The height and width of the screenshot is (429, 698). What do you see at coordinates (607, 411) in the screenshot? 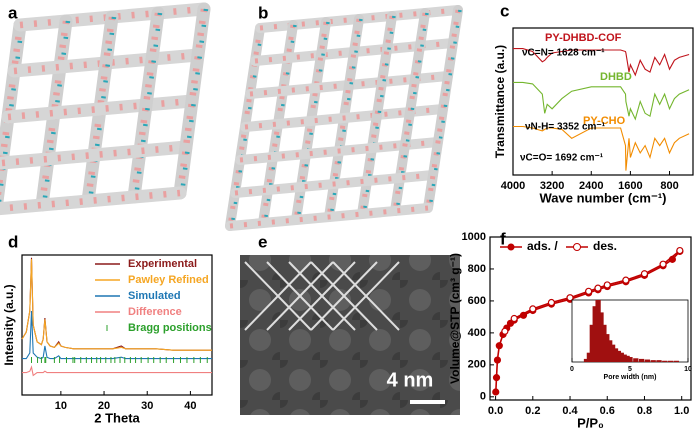
I see `x-tick-label: 0.6` at bounding box center [607, 411].